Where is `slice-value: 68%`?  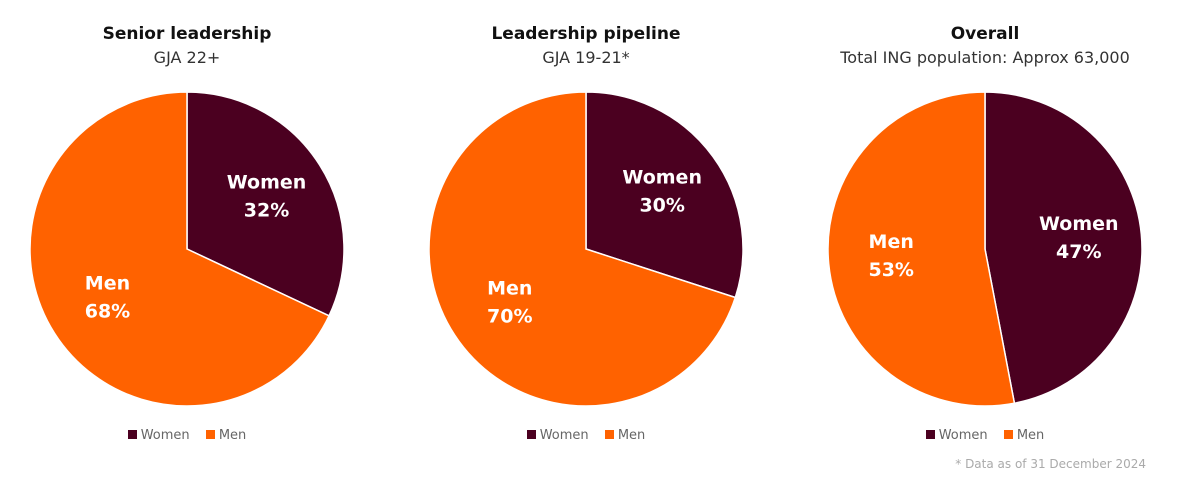
slice-value: 68% is located at coordinates (107, 311).